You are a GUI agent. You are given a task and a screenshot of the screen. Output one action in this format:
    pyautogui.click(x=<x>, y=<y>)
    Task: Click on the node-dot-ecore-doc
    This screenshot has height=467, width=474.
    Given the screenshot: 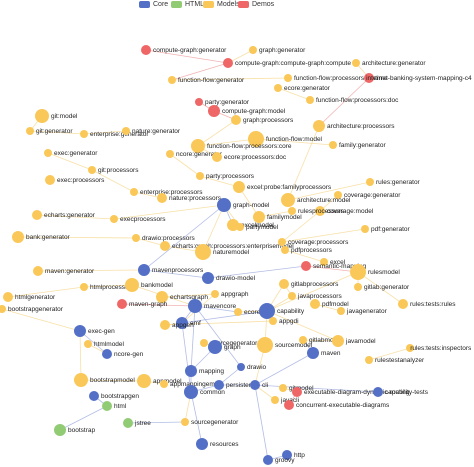 What is the action you would take?
    pyautogui.click(x=238, y=312)
    